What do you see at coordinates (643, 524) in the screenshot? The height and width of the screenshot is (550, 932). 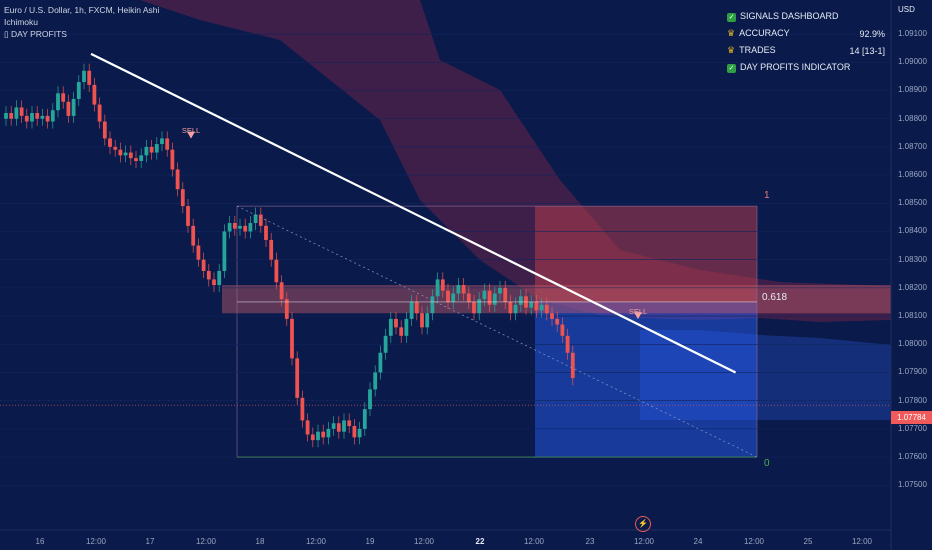 I see `lightning-icon: ⚡` at bounding box center [643, 524].